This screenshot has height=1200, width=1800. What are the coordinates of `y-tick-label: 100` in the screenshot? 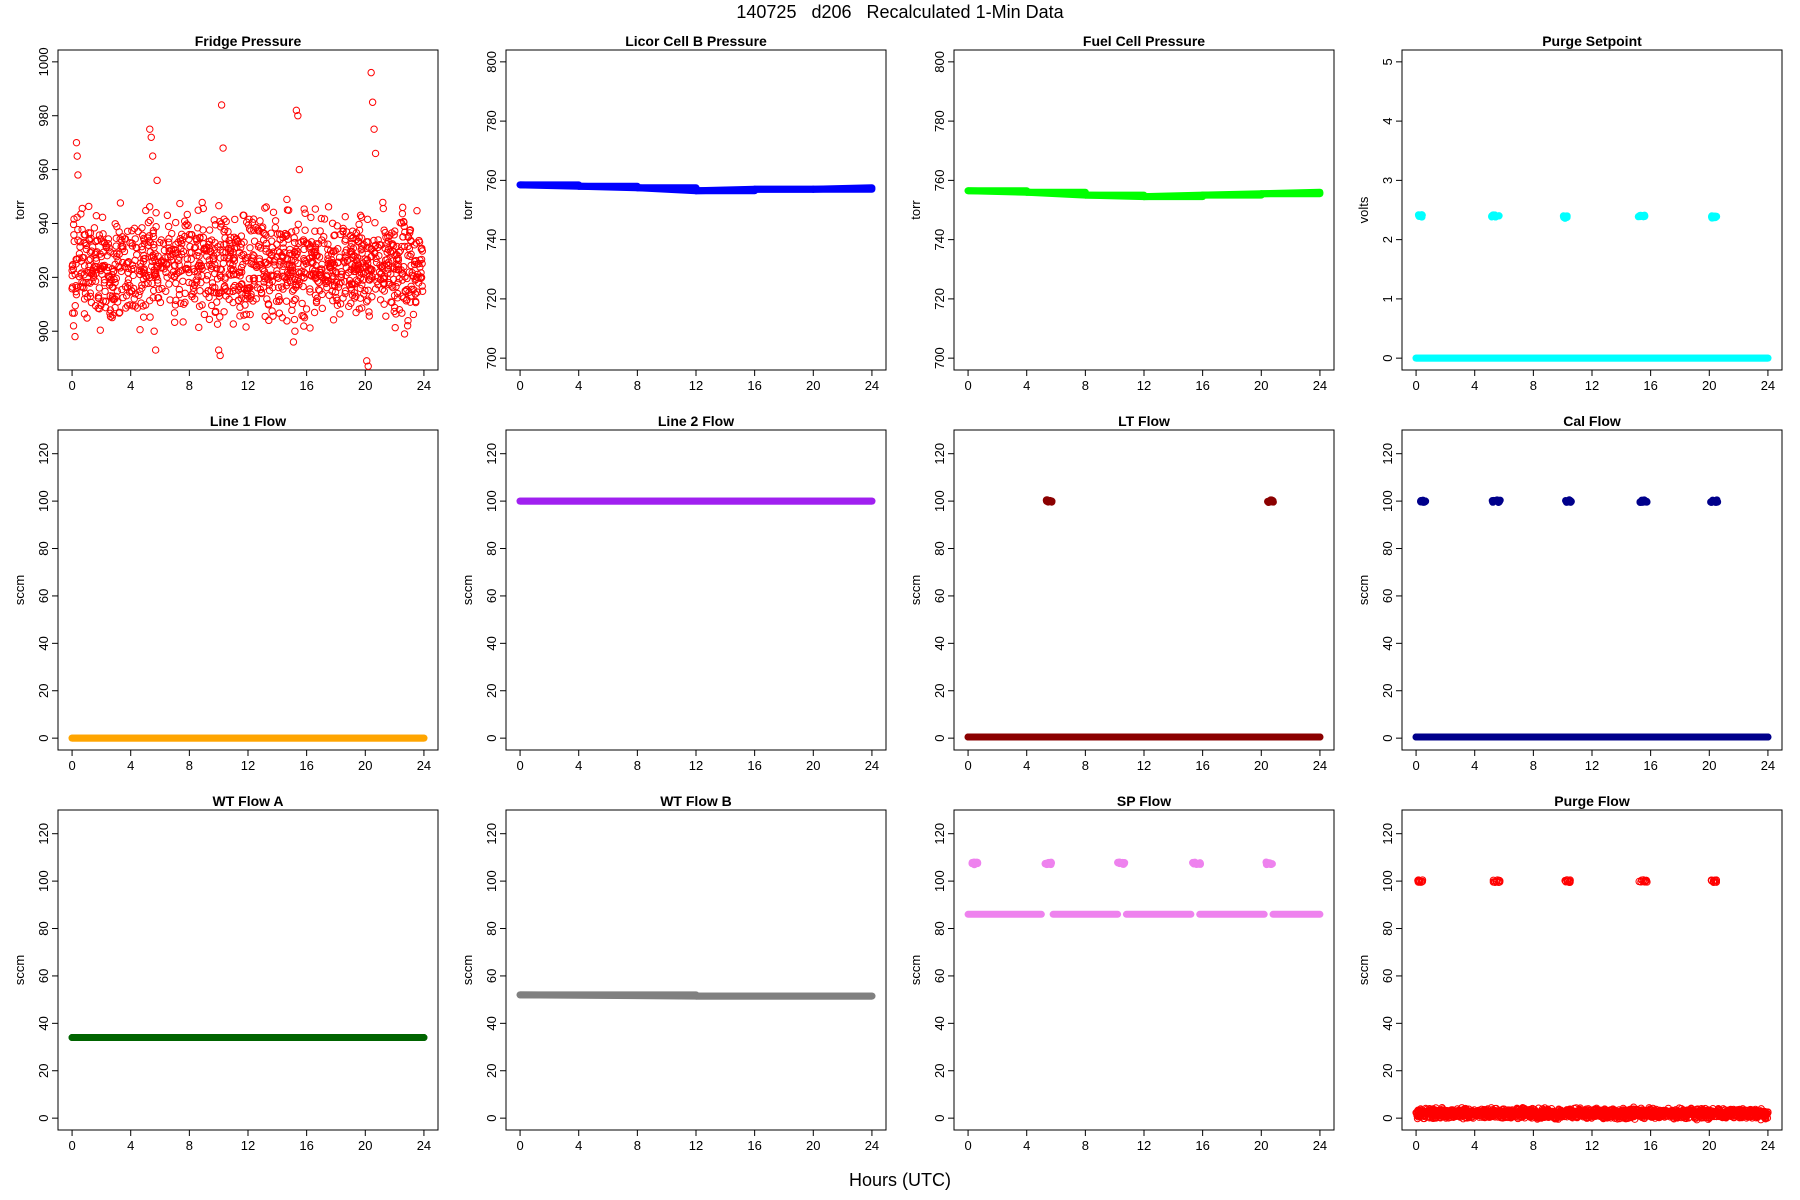 It's located at (1387, 501).